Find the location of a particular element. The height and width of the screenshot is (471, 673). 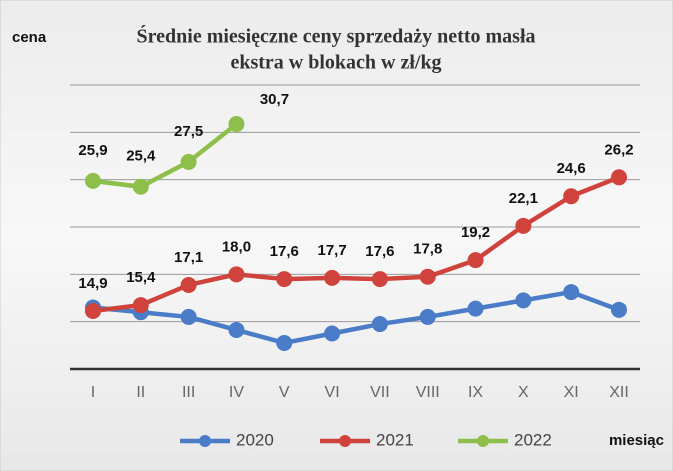

x-tick-label: IV is located at coordinates (236, 392).